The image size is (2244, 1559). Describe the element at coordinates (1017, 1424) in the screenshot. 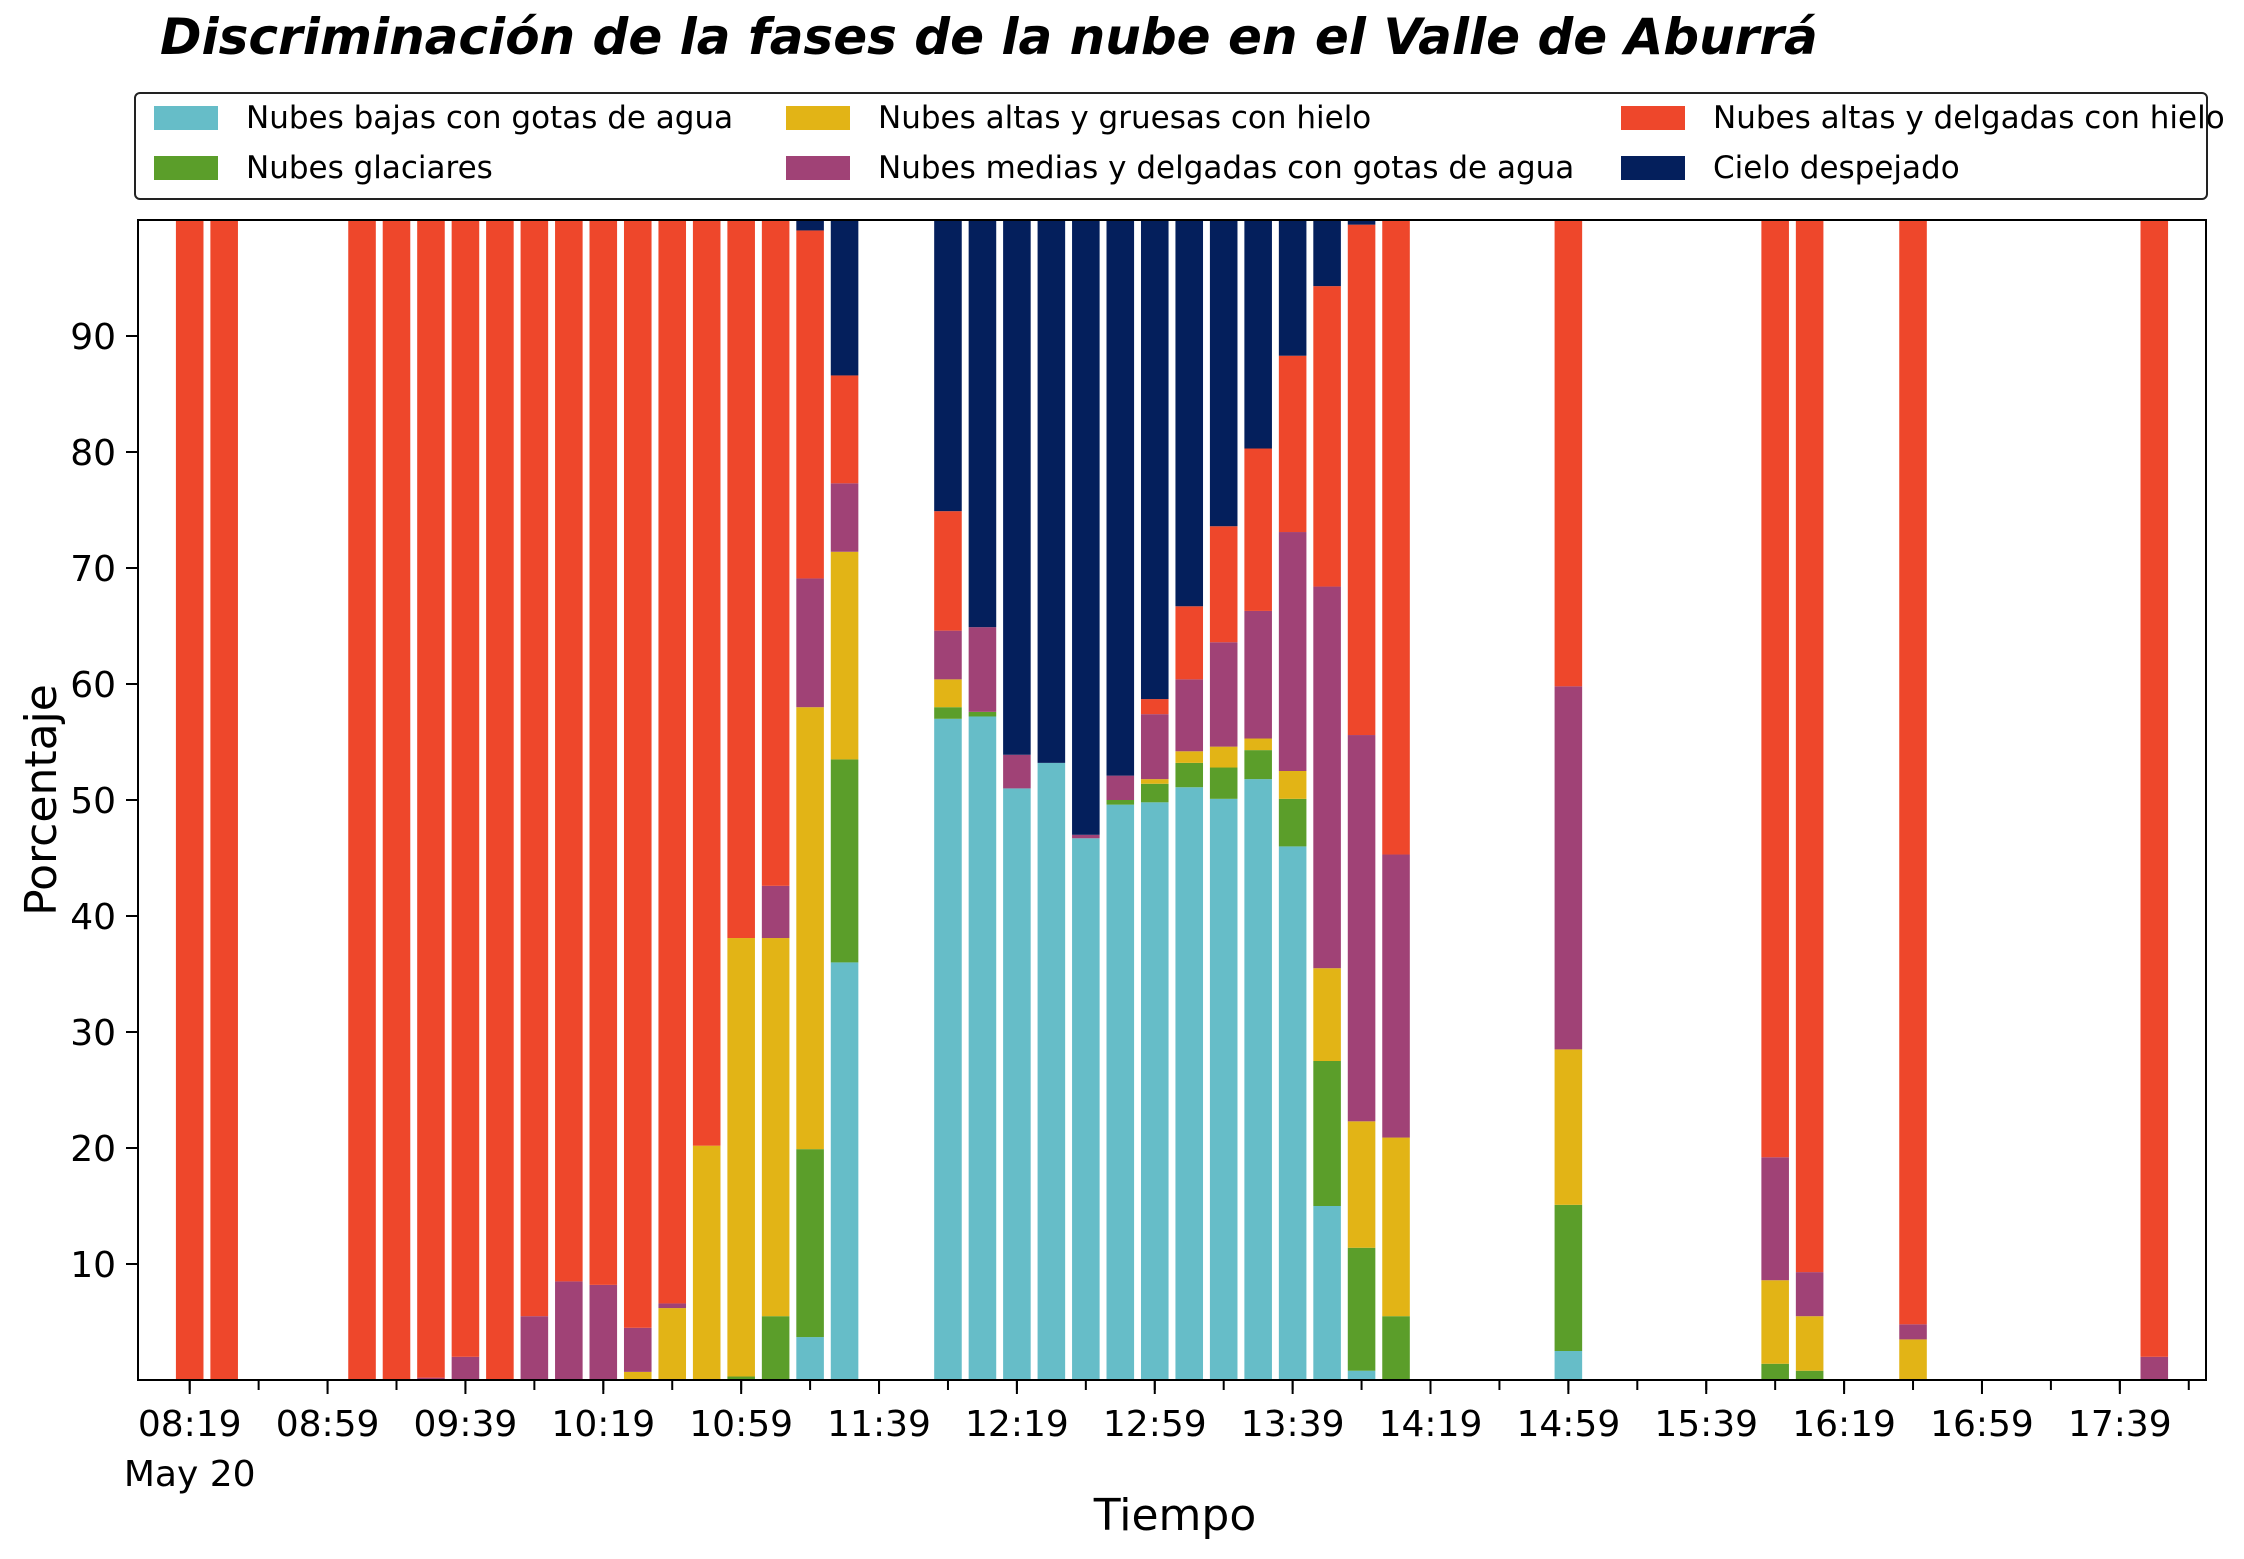

I see `x-tick-label: 12:19` at that location.